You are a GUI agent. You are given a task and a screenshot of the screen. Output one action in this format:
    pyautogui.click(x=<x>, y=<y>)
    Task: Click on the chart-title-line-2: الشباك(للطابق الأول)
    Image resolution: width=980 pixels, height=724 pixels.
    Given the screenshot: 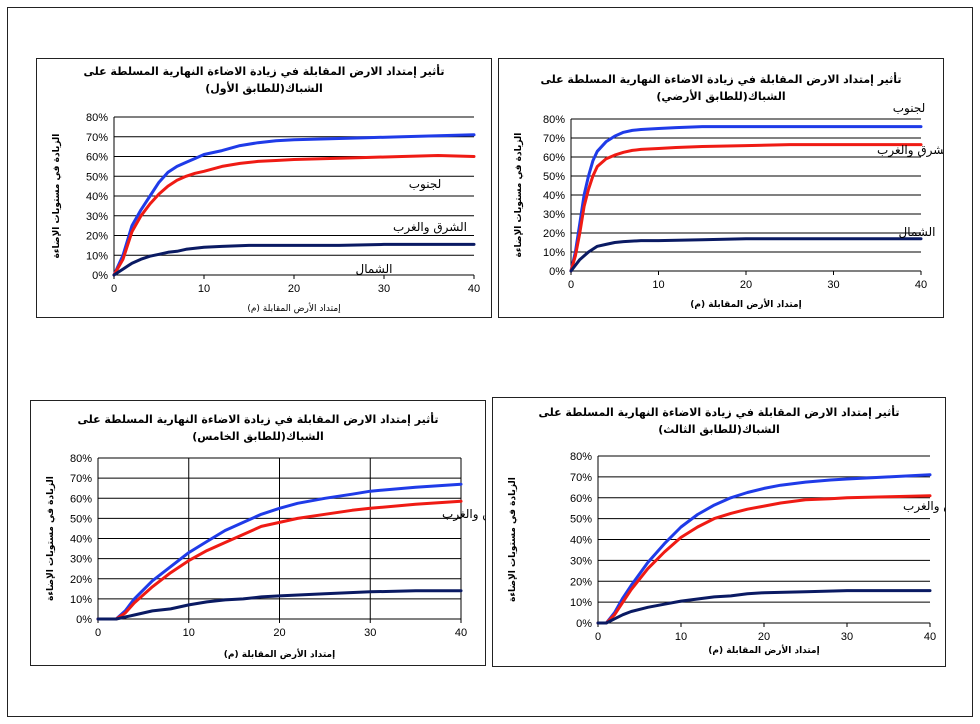 What is the action you would take?
    pyautogui.click(x=264, y=88)
    